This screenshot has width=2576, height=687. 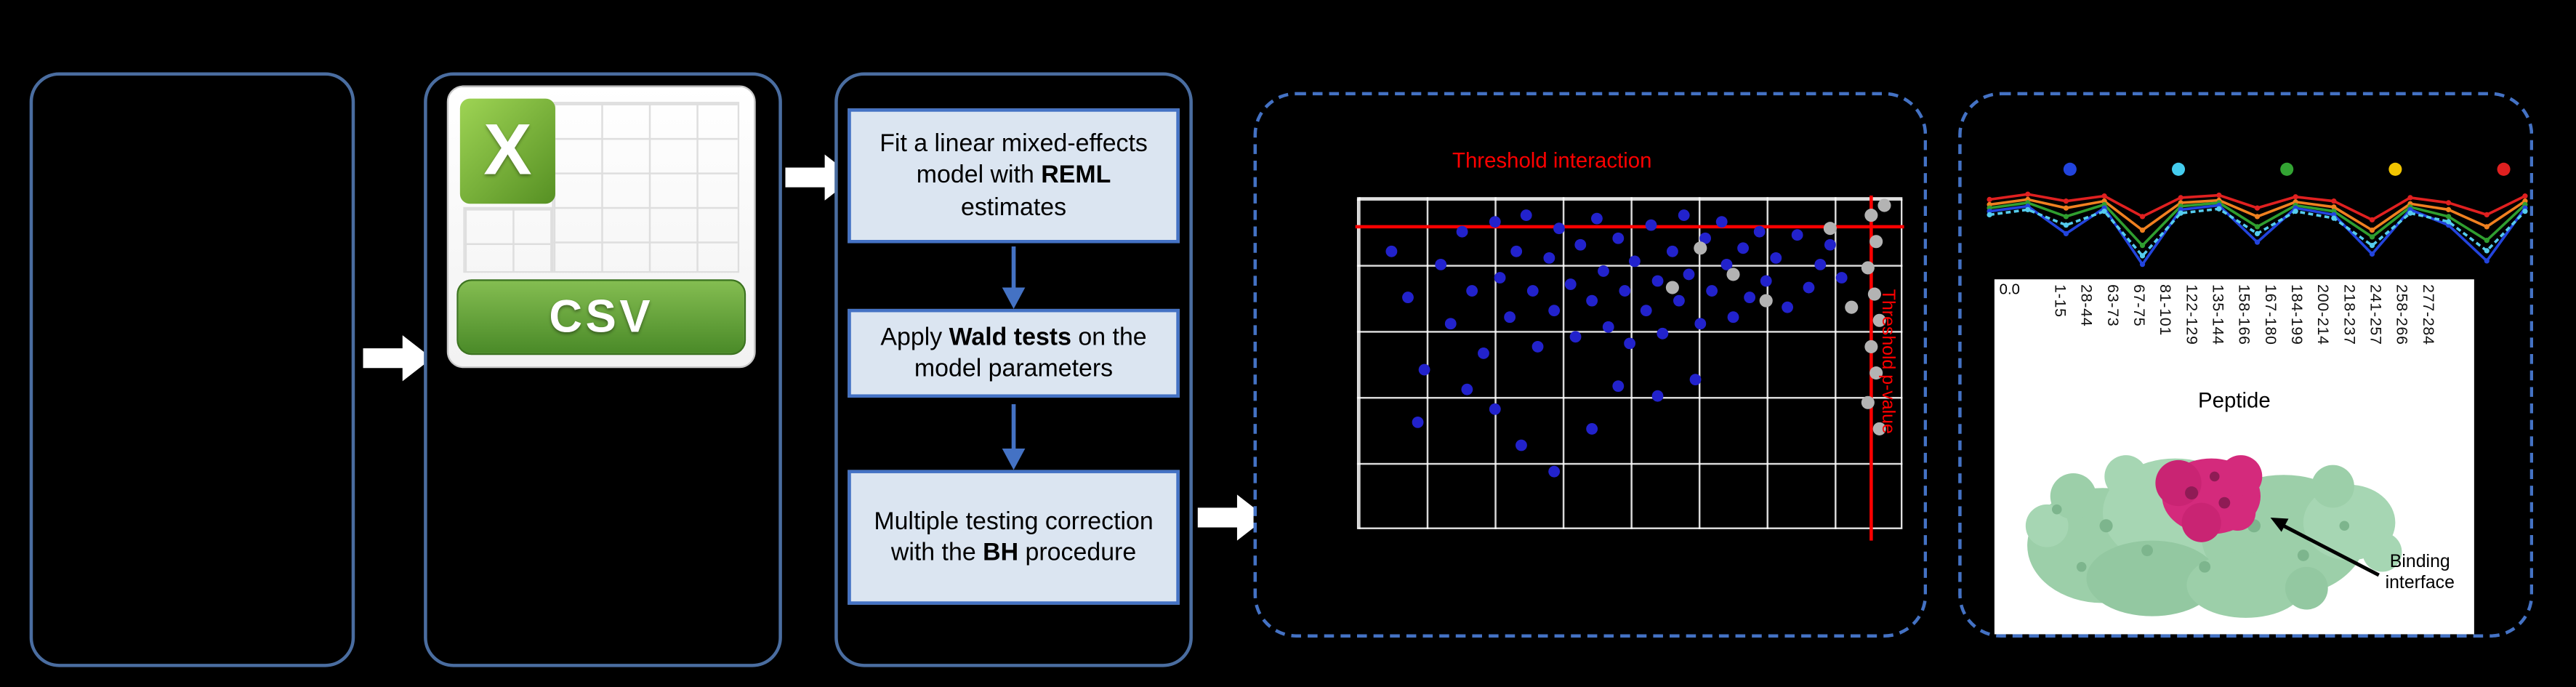 What do you see at coordinates (601, 317) in the screenshot?
I see `csv-banner-label: CSV` at bounding box center [601, 317].